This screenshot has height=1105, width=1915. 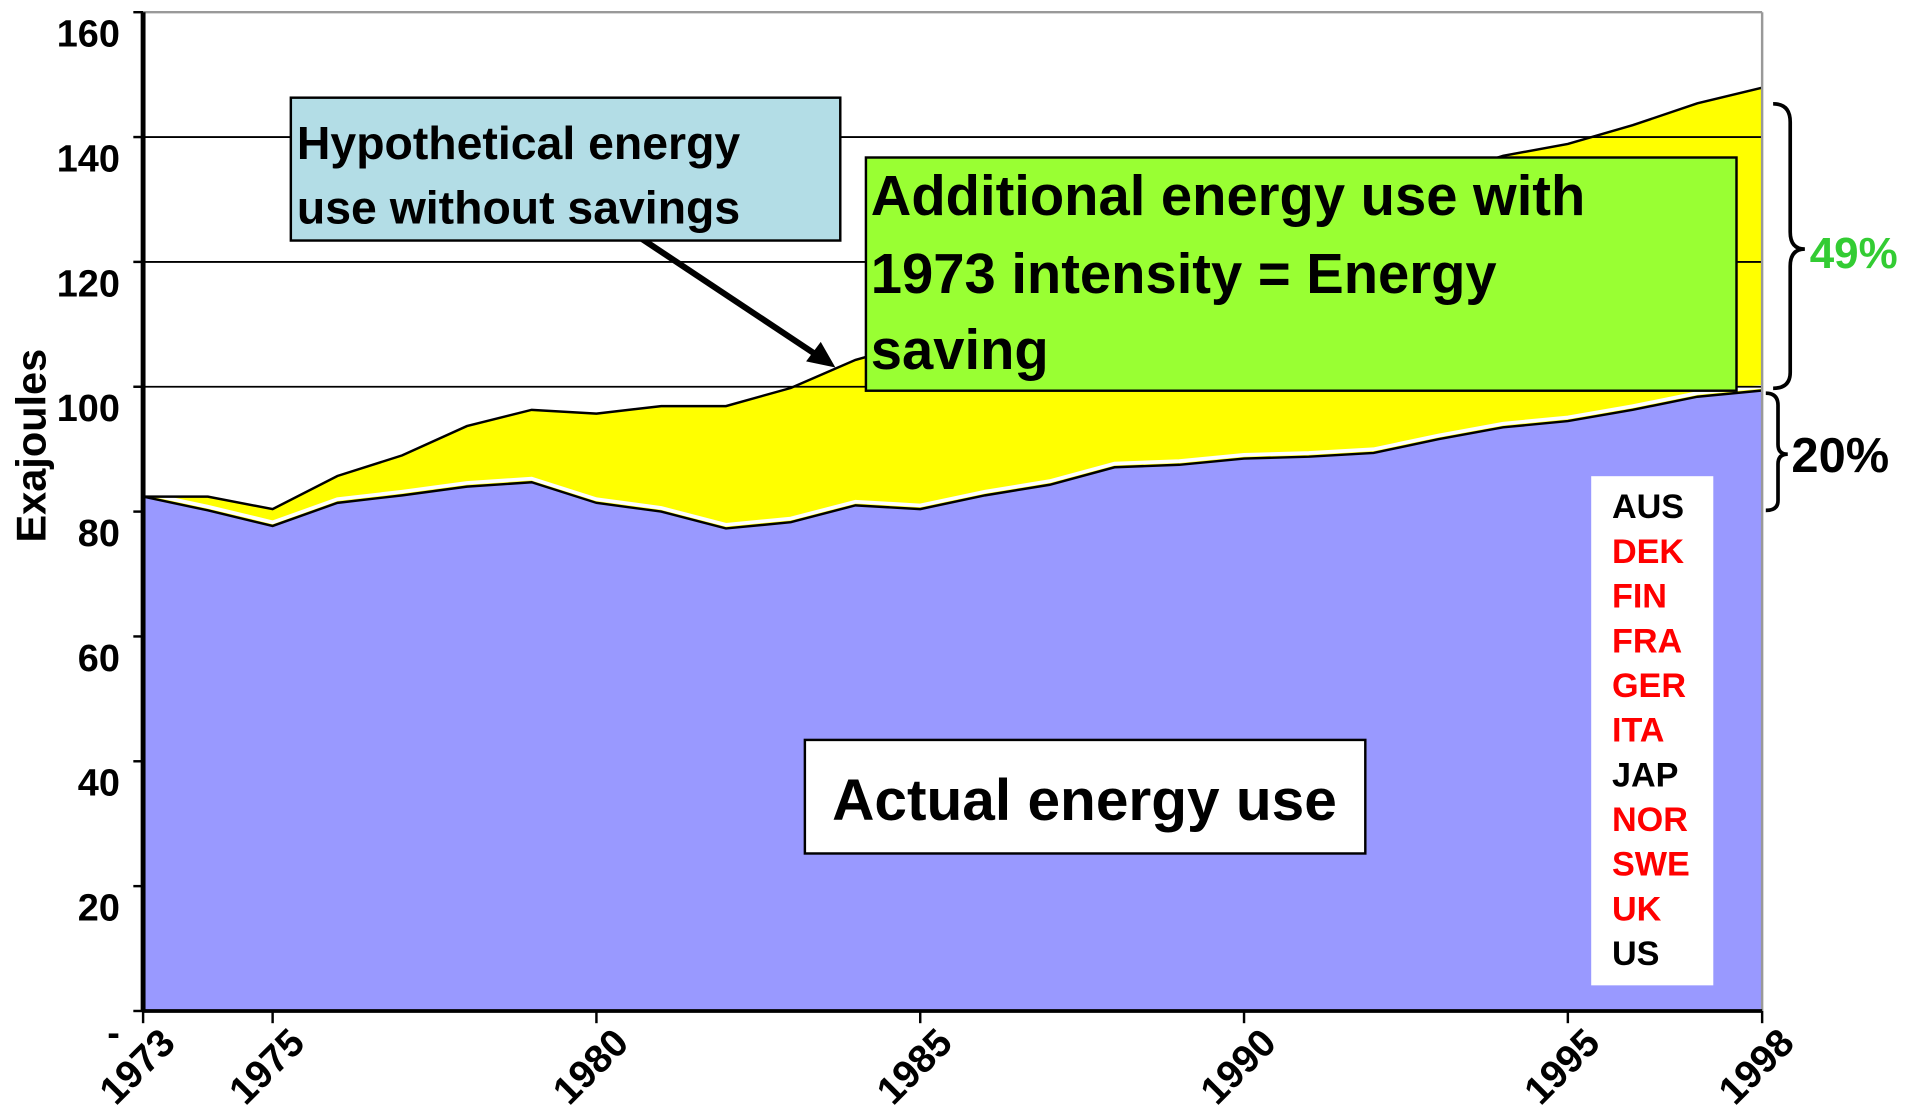 I want to click on x-tick-label: 1995, so click(x=1563, y=1063).